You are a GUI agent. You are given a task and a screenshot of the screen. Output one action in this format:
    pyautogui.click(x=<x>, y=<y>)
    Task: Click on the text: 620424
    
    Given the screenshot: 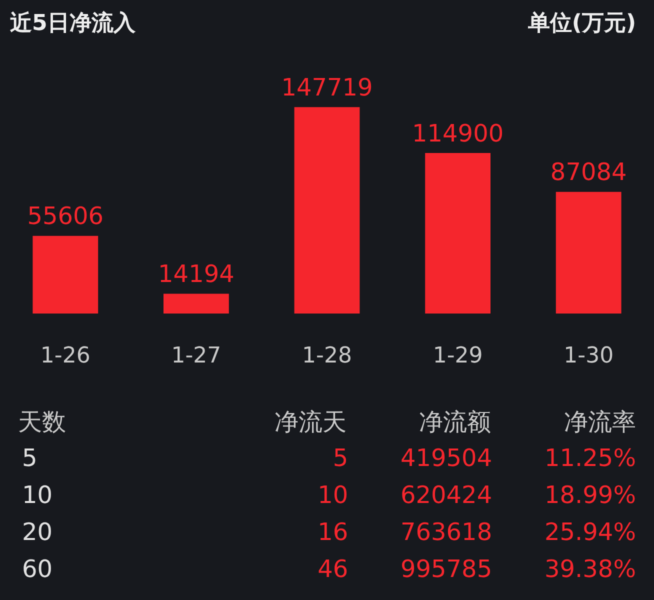 What is the action you would take?
    pyautogui.click(x=446, y=495)
    